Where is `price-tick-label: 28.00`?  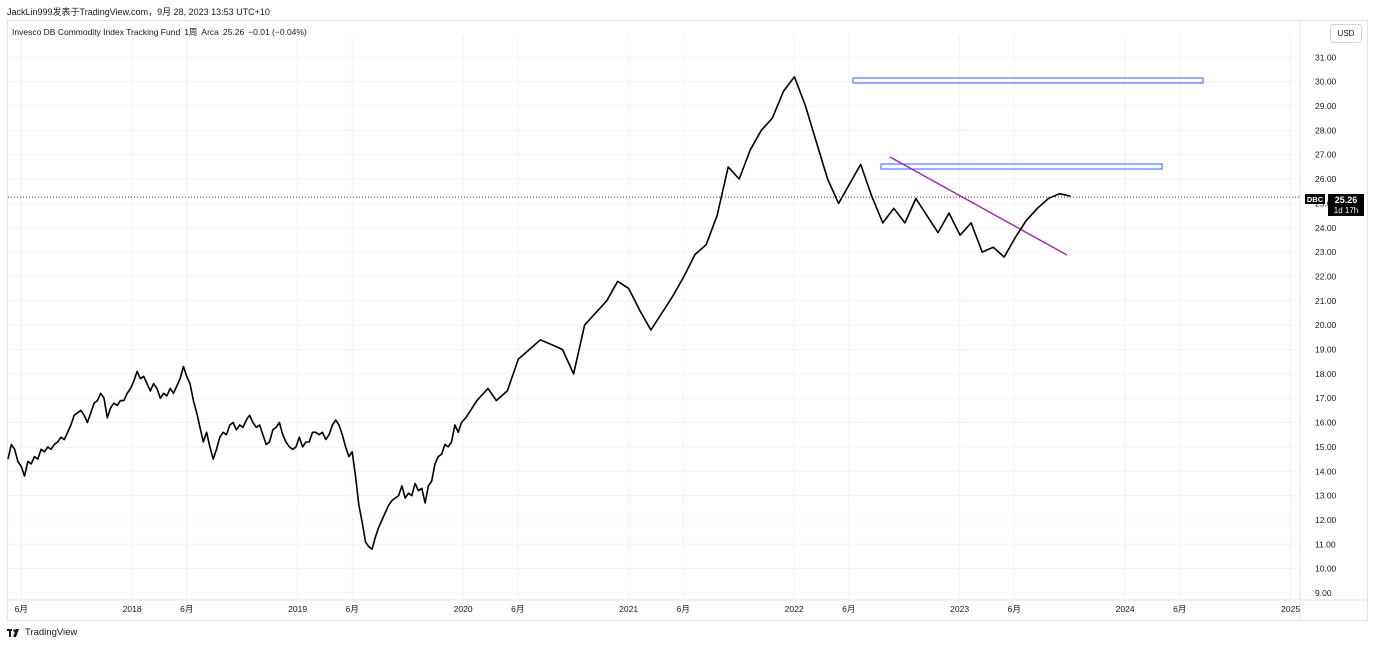
price-tick-label: 28.00 is located at coordinates (1326, 130).